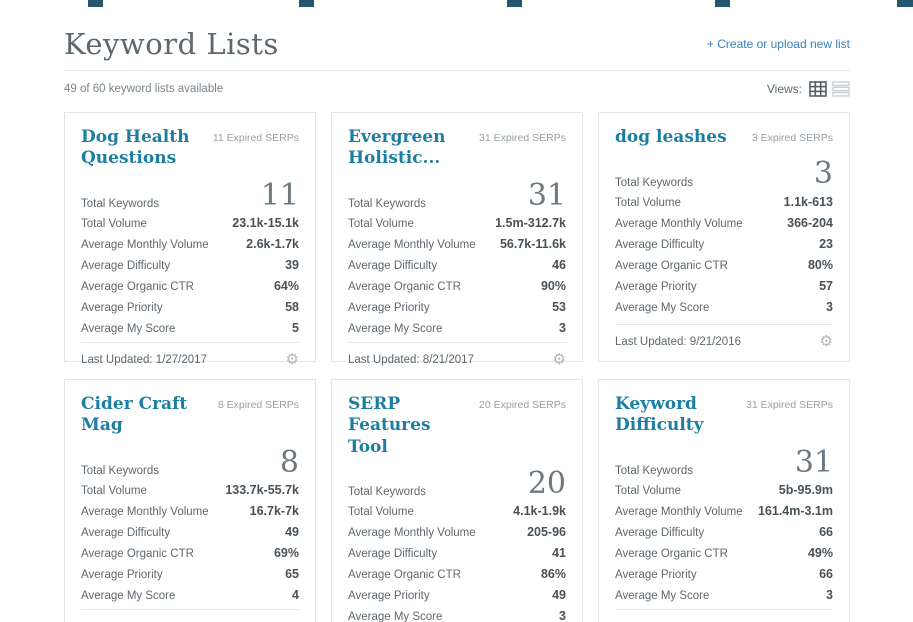 This screenshot has height=622, width=913. Describe the element at coordinates (295, 328) in the screenshot. I see `avg-my-score-value: 5` at that location.